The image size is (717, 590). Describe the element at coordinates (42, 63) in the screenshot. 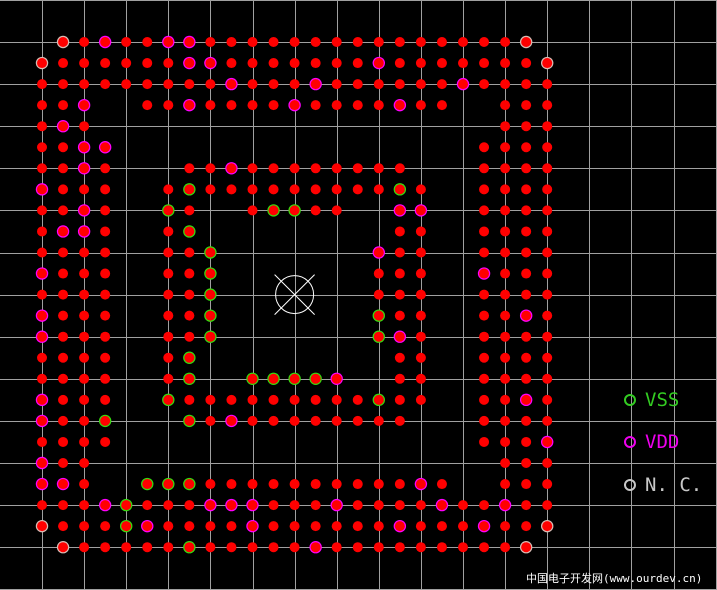

I see `nc-pin` at that location.